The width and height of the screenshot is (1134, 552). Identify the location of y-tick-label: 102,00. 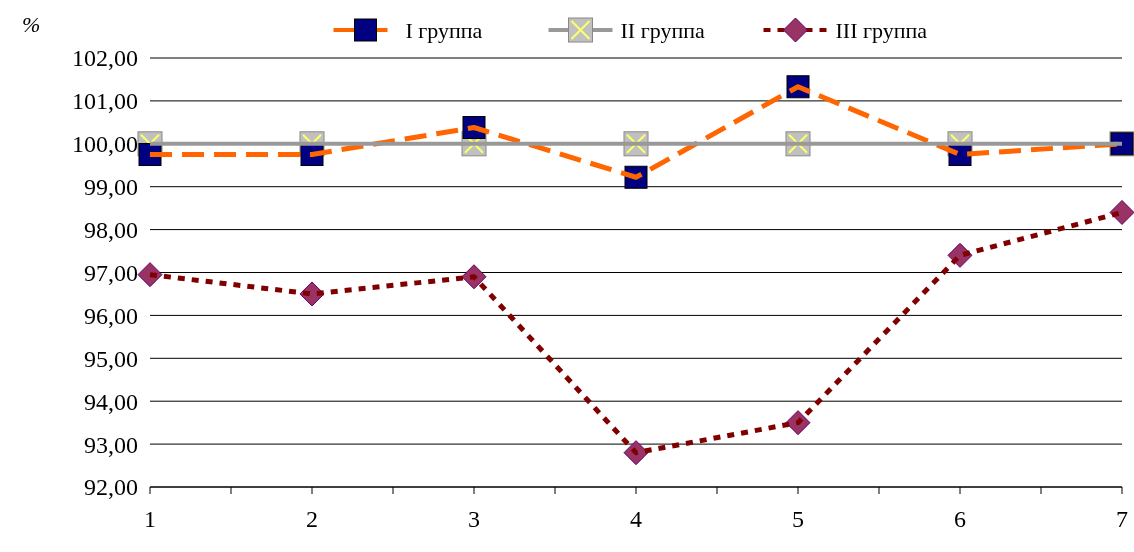
(105, 58).